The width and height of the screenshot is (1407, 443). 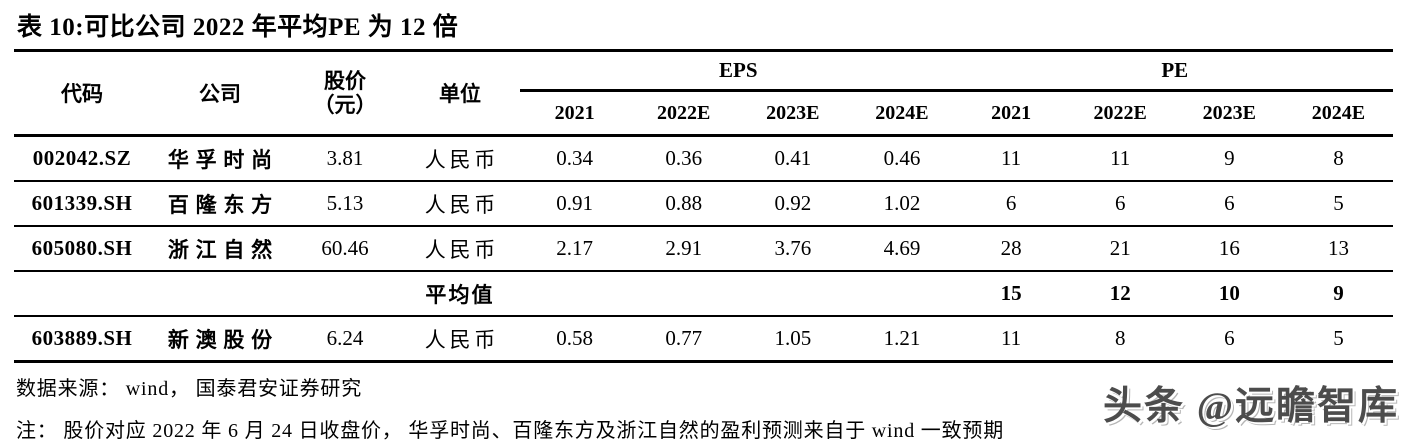 I want to click on eps-value: 0.77, so click(x=684, y=338).